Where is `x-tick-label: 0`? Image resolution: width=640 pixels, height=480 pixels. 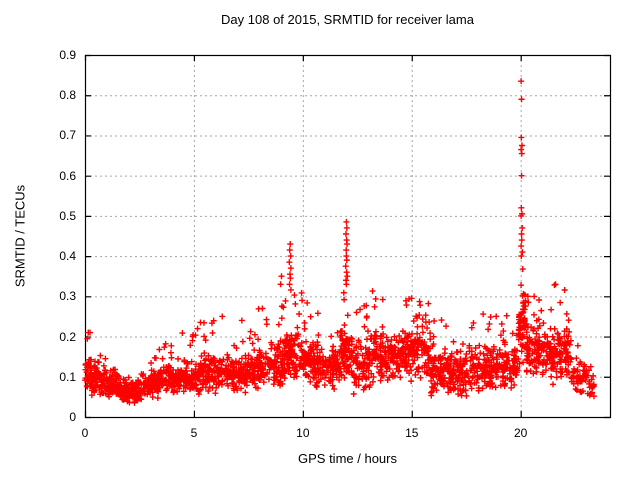
x-tick-label: 0 is located at coordinates (85, 433).